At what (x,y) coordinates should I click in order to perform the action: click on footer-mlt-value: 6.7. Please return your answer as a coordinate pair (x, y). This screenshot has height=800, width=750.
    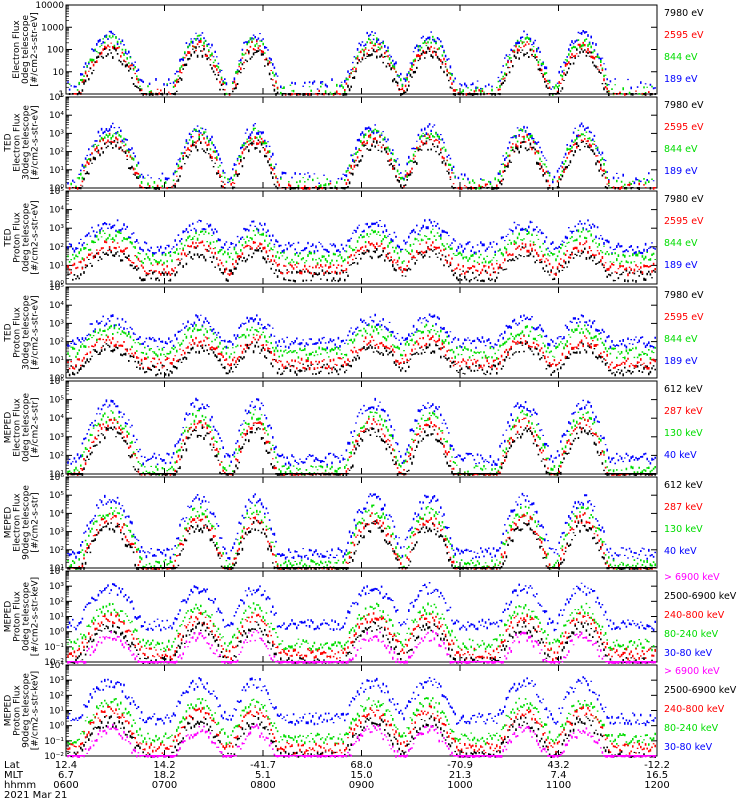
    Looking at the image, I should click on (66, 775).